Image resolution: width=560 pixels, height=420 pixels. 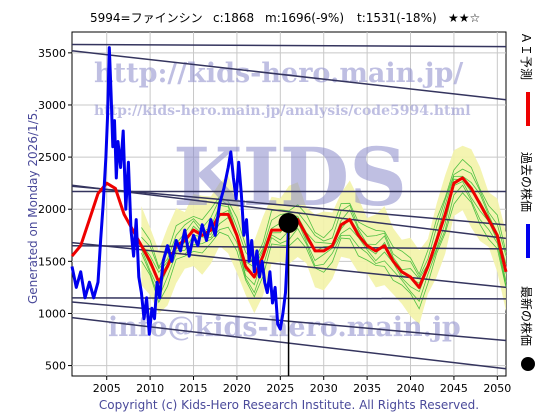 What do you see at coordinates (367, 388) in the screenshot?
I see `x-tick-label: 2035` at bounding box center [367, 388].